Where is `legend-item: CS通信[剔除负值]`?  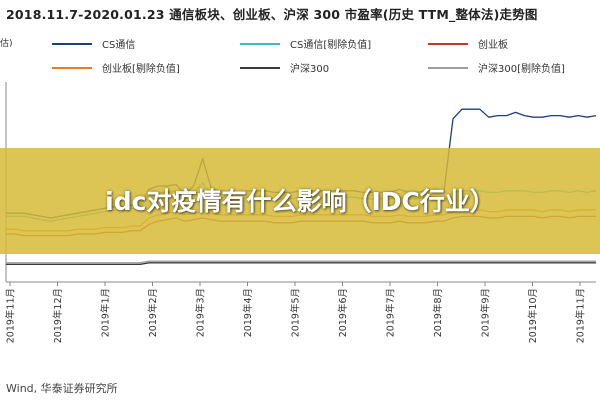 legend-item: CS通信[剔除负值] is located at coordinates (305, 43).